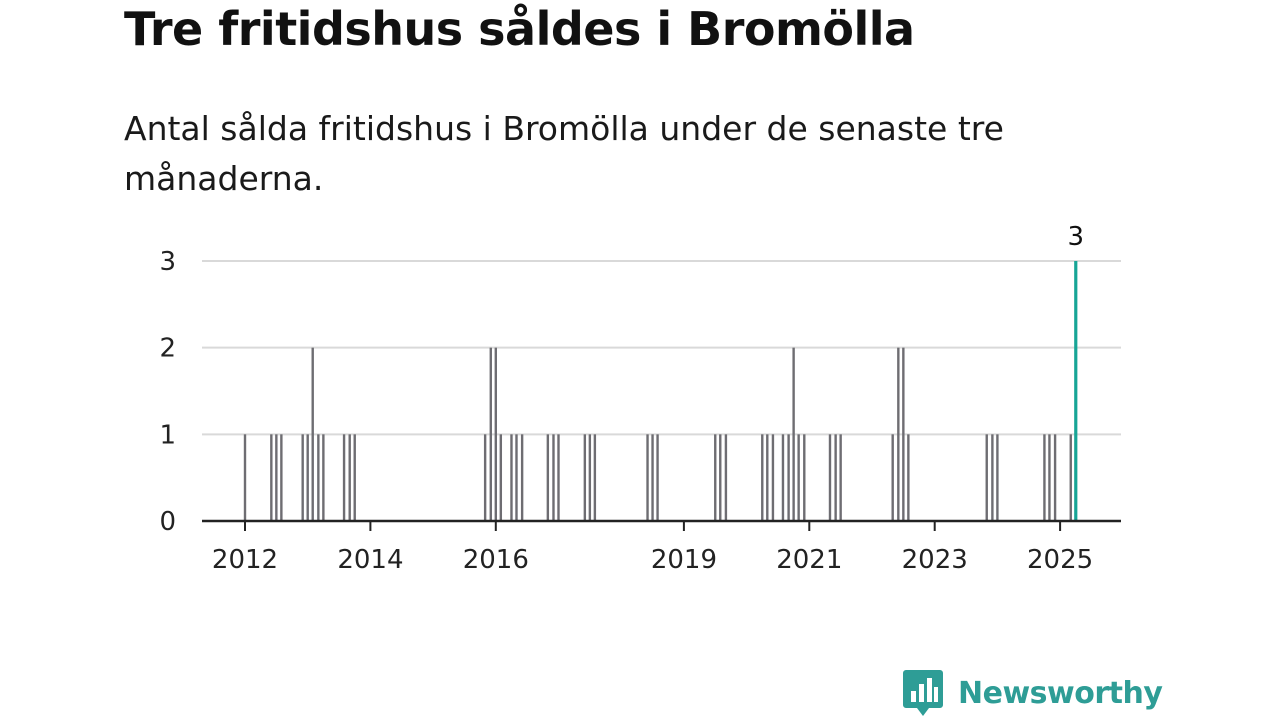 This screenshot has height=720, width=1280. What do you see at coordinates (1060, 560) in the screenshot?
I see `x-tick-label: 2025` at bounding box center [1060, 560].